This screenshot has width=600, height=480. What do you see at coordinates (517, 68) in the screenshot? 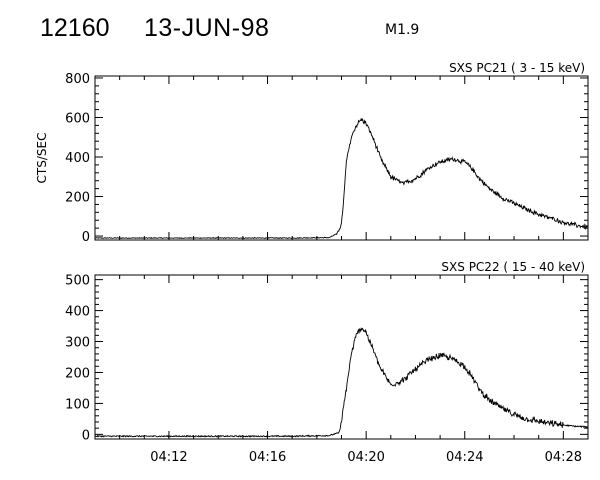
I see `panel-title-1: SXS PC21 ( 3 - 15 keV)` at bounding box center [517, 68].